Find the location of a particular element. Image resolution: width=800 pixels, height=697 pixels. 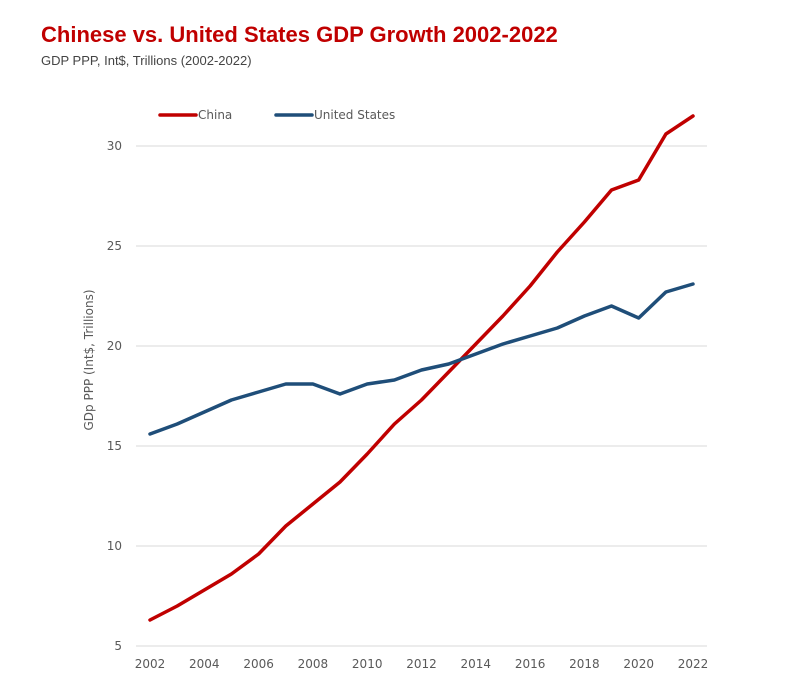

x-tick-label: 2022 is located at coordinates (693, 664).